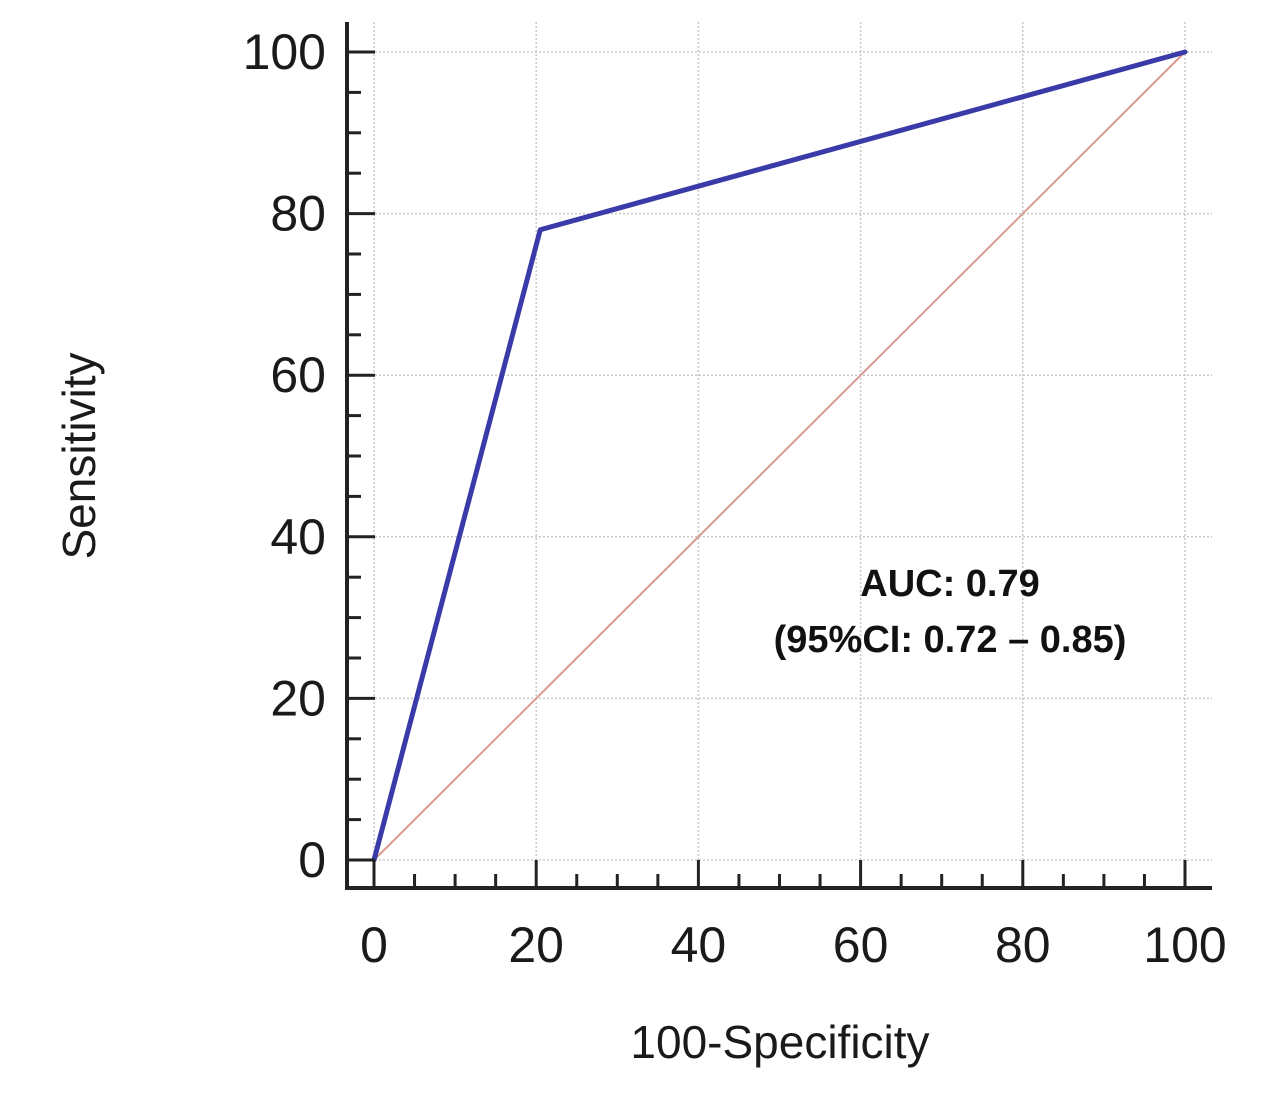 The width and height of the screenshot is (1280, 1115). I want to click on x-tick-label: 60, so click(861, 945).